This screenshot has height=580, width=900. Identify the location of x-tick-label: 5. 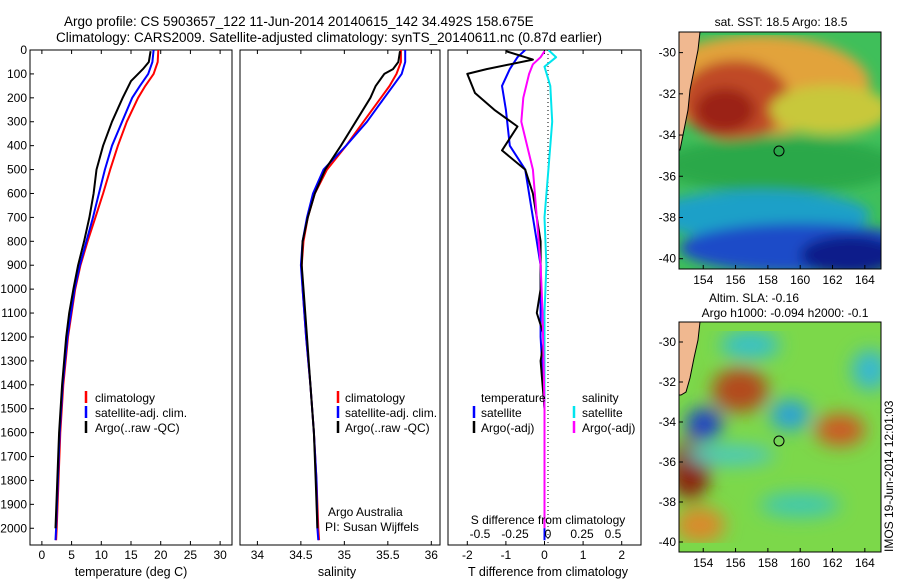
(71, 555).